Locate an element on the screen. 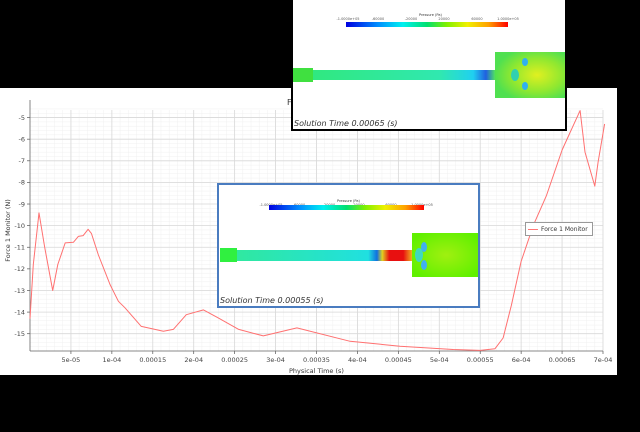 This screenshot has height=432, width=640. colorbar-label: -20000 is located at coordinates (411, 19).